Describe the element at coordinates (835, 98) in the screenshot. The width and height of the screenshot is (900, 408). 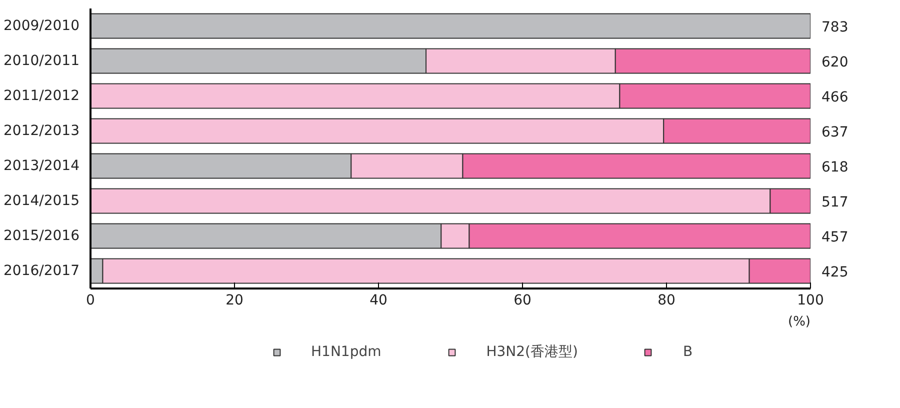
I see `text: 466` at that location.